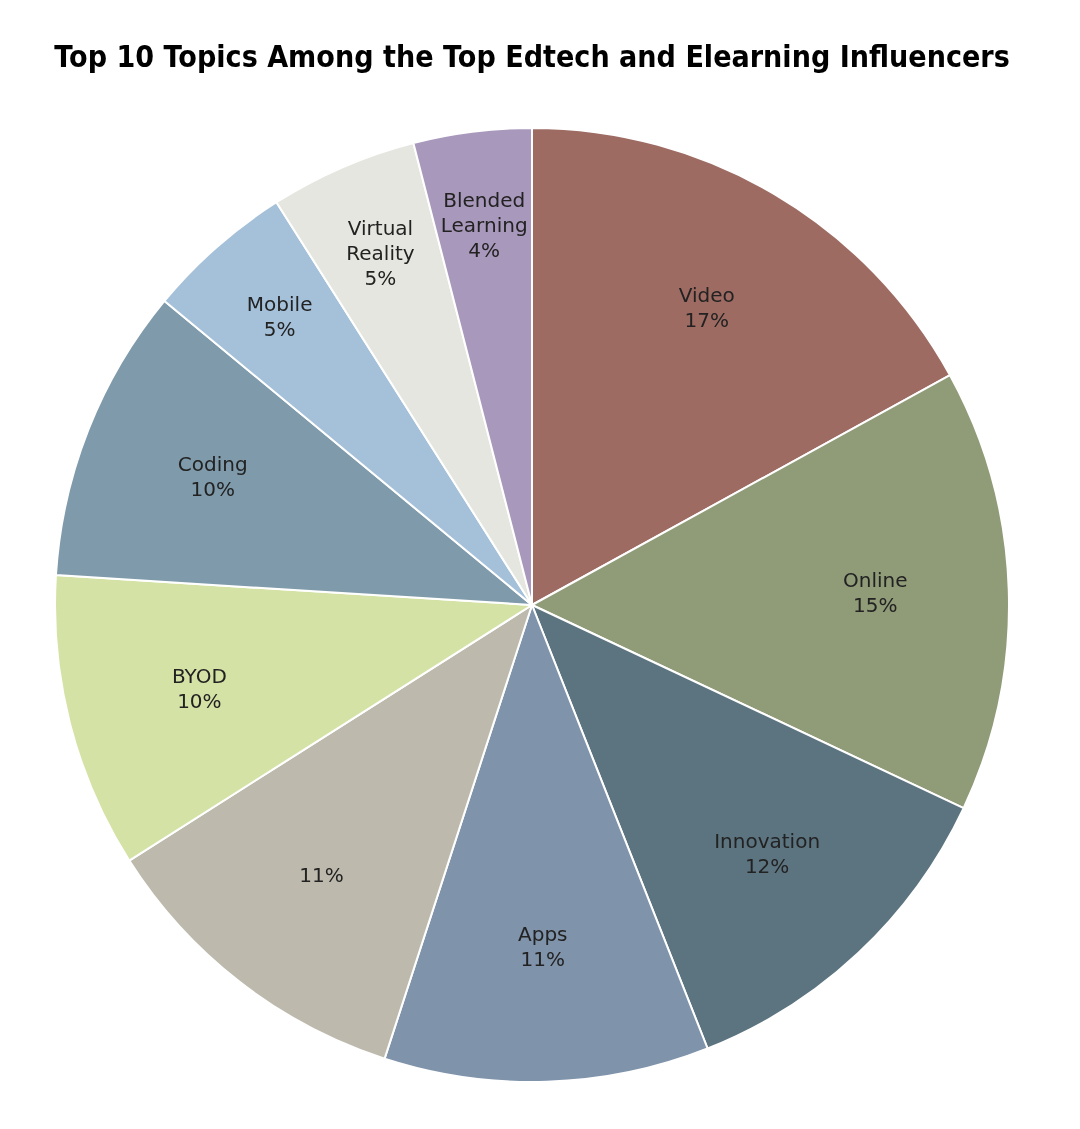  Describe the element at coordinates (707, 320) in the screenshot. I see `data-label: 17%` at that location.